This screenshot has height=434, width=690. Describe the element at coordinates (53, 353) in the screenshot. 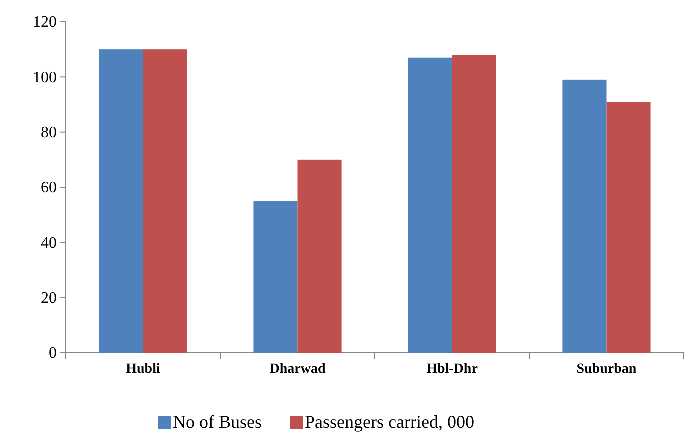

I see `y-tick-label: 0` at that location.